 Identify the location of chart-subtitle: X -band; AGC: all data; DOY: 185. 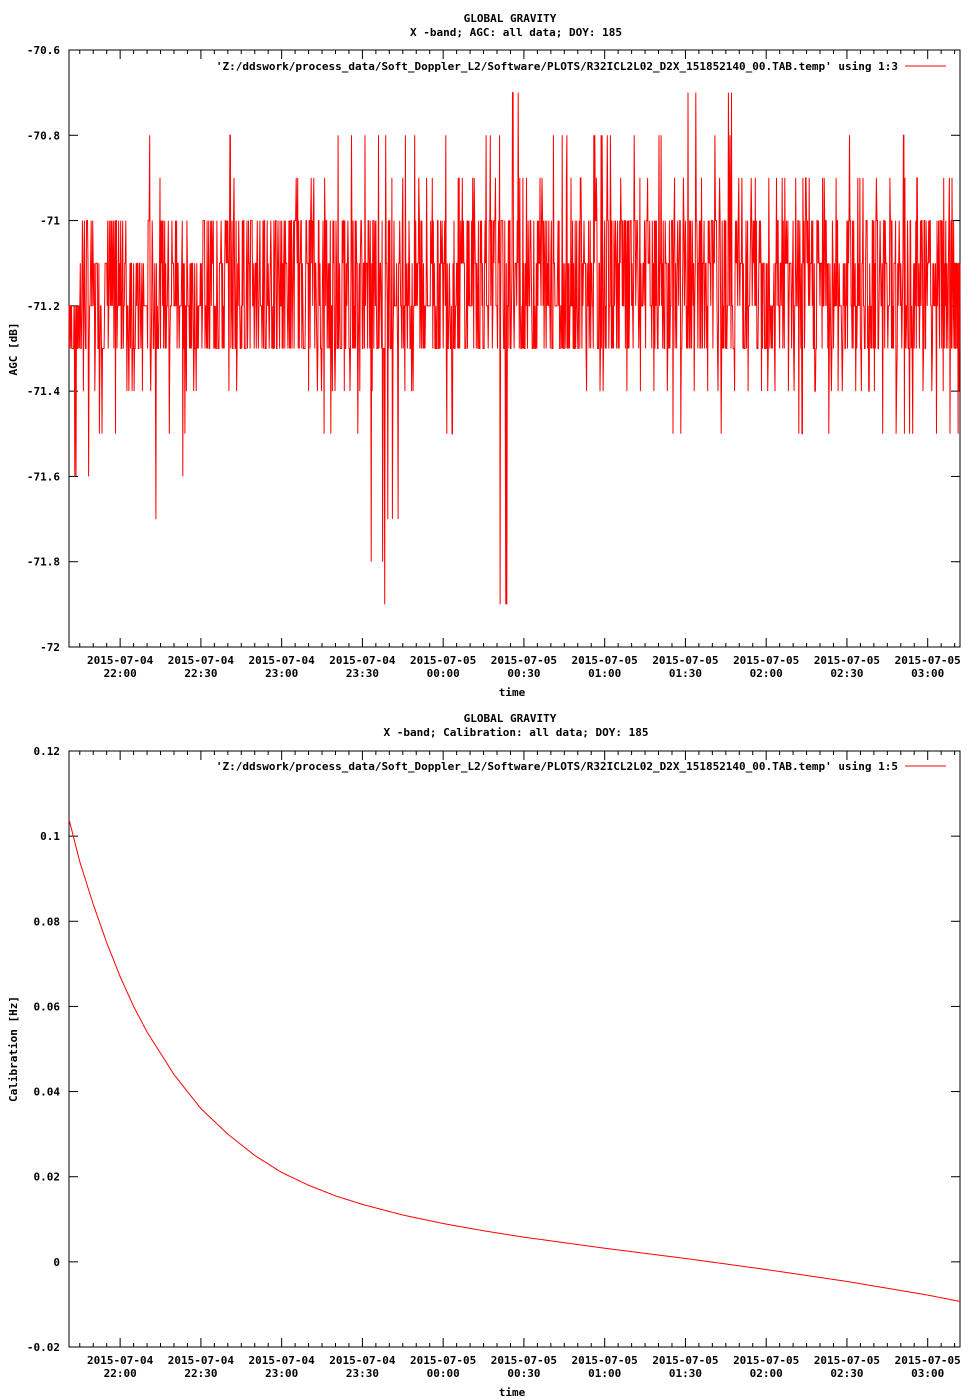
(516, 32).